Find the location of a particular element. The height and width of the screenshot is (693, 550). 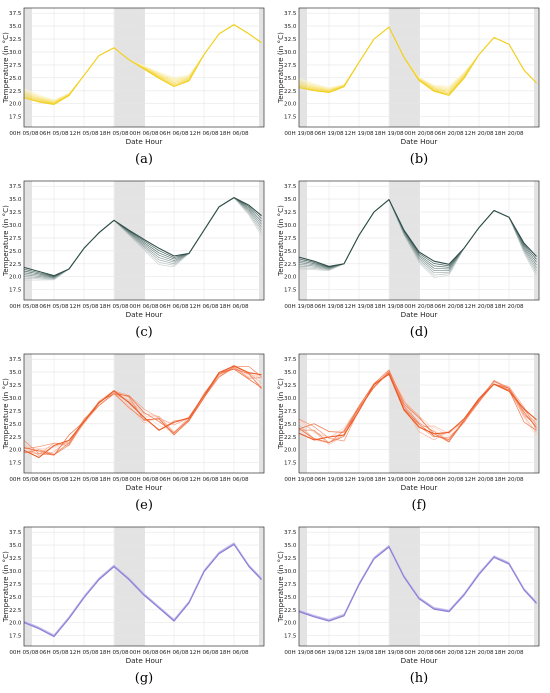

y-axis-label: Temperature (in °C) is located at coordinates (5, 68).